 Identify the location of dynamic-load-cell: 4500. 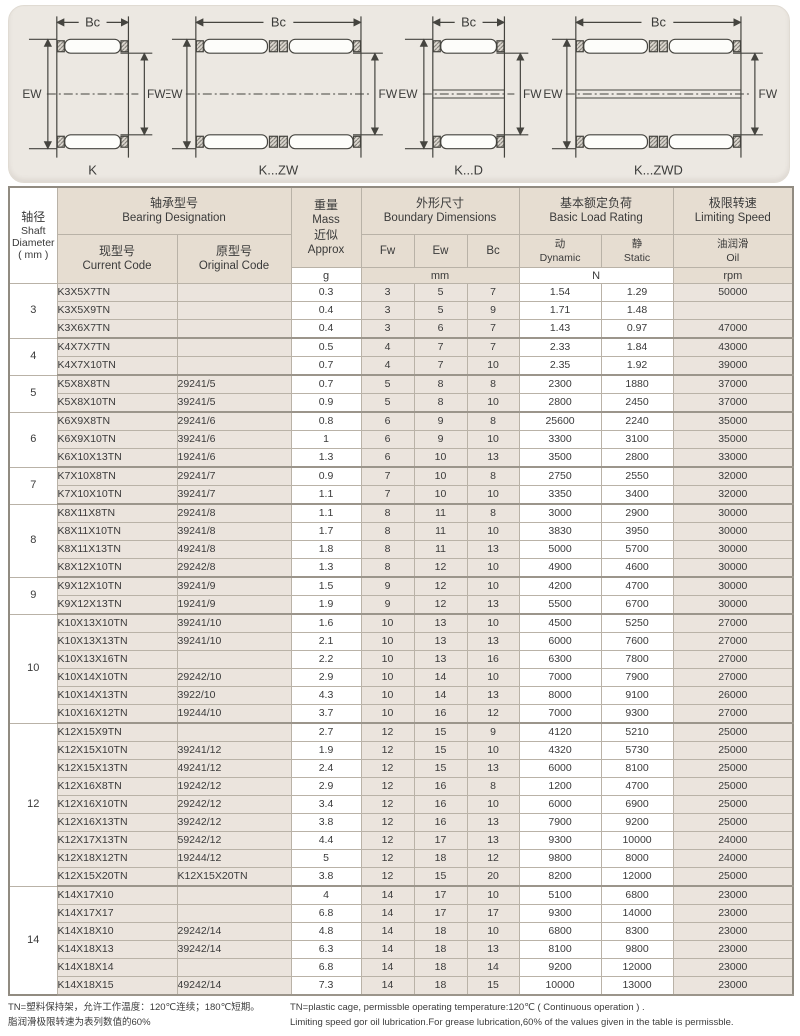
(560, 623).